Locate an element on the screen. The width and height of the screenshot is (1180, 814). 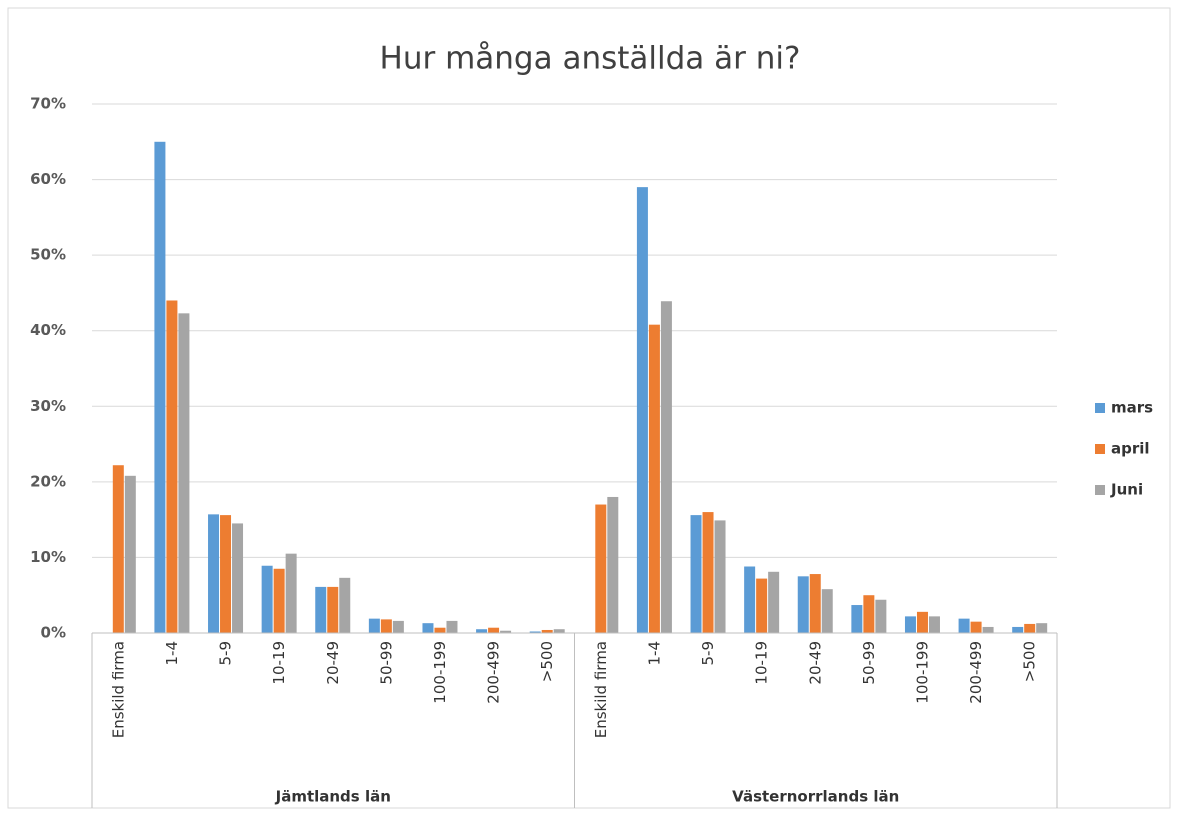
y-tick-label: 70% is located at coordinates (48, 104).